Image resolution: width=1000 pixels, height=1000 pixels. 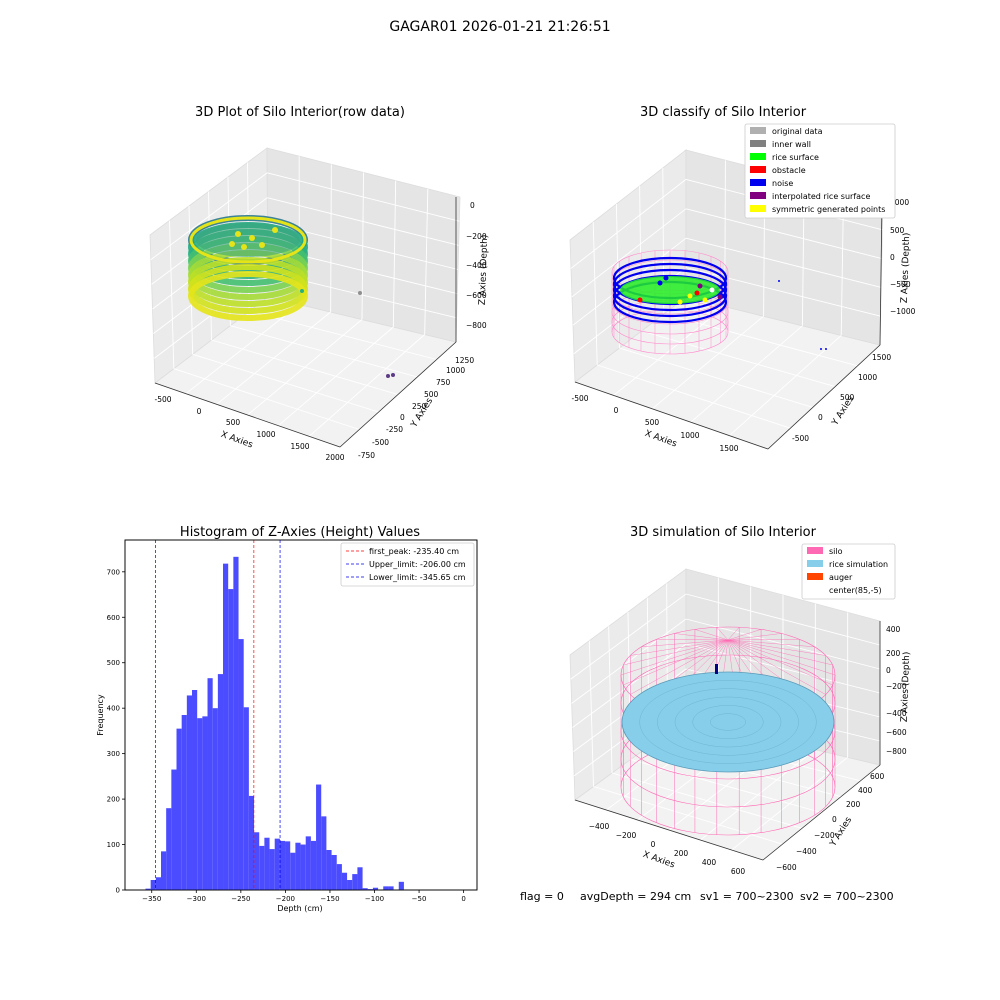 I want to click on z-axis-label: Z Axies (Depth), so click(x=906, y=687).